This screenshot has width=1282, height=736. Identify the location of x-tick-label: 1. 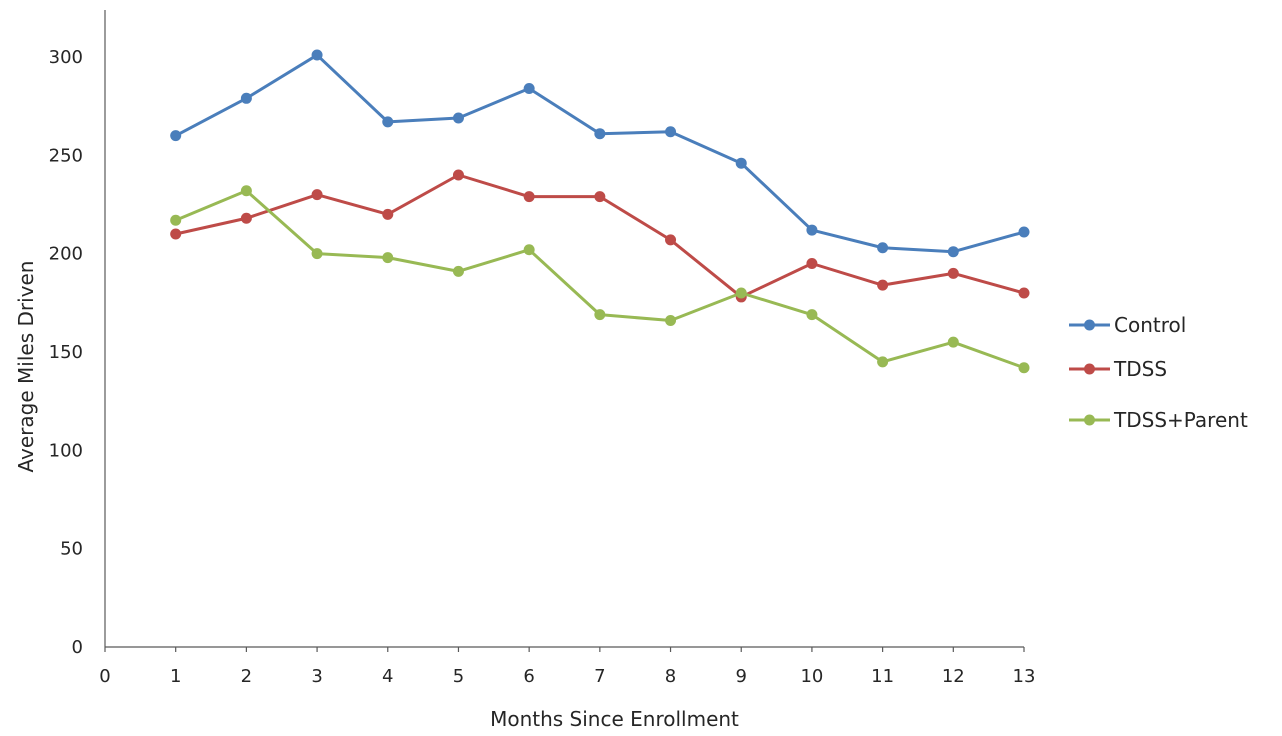
(175, 676).